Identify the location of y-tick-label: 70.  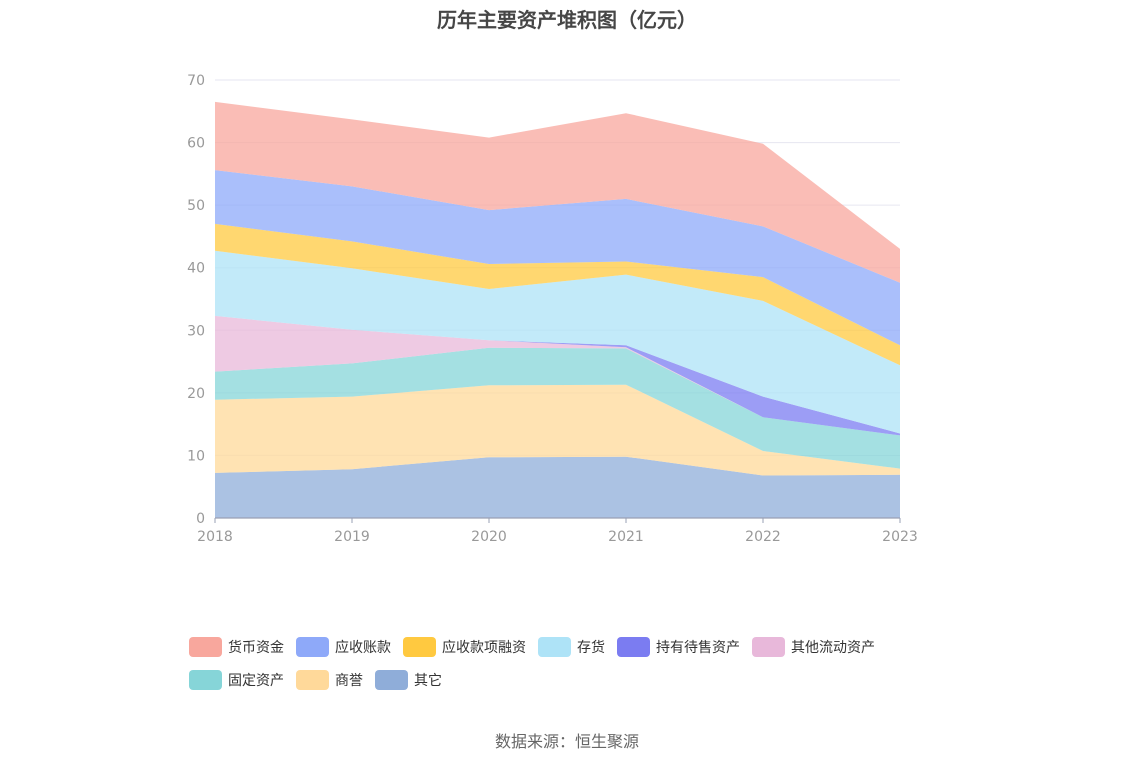
(196, 81).